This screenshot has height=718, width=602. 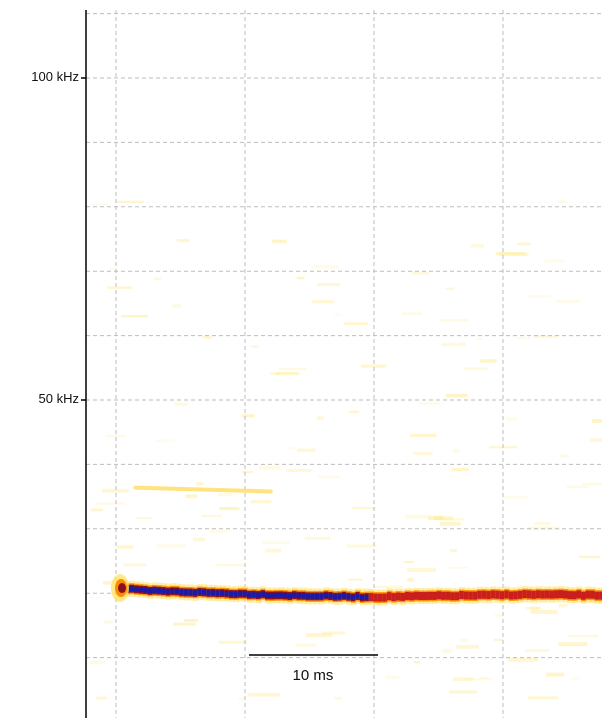 I want to click on scale-bar-label: 10 ms, so click(x=313, y=675).